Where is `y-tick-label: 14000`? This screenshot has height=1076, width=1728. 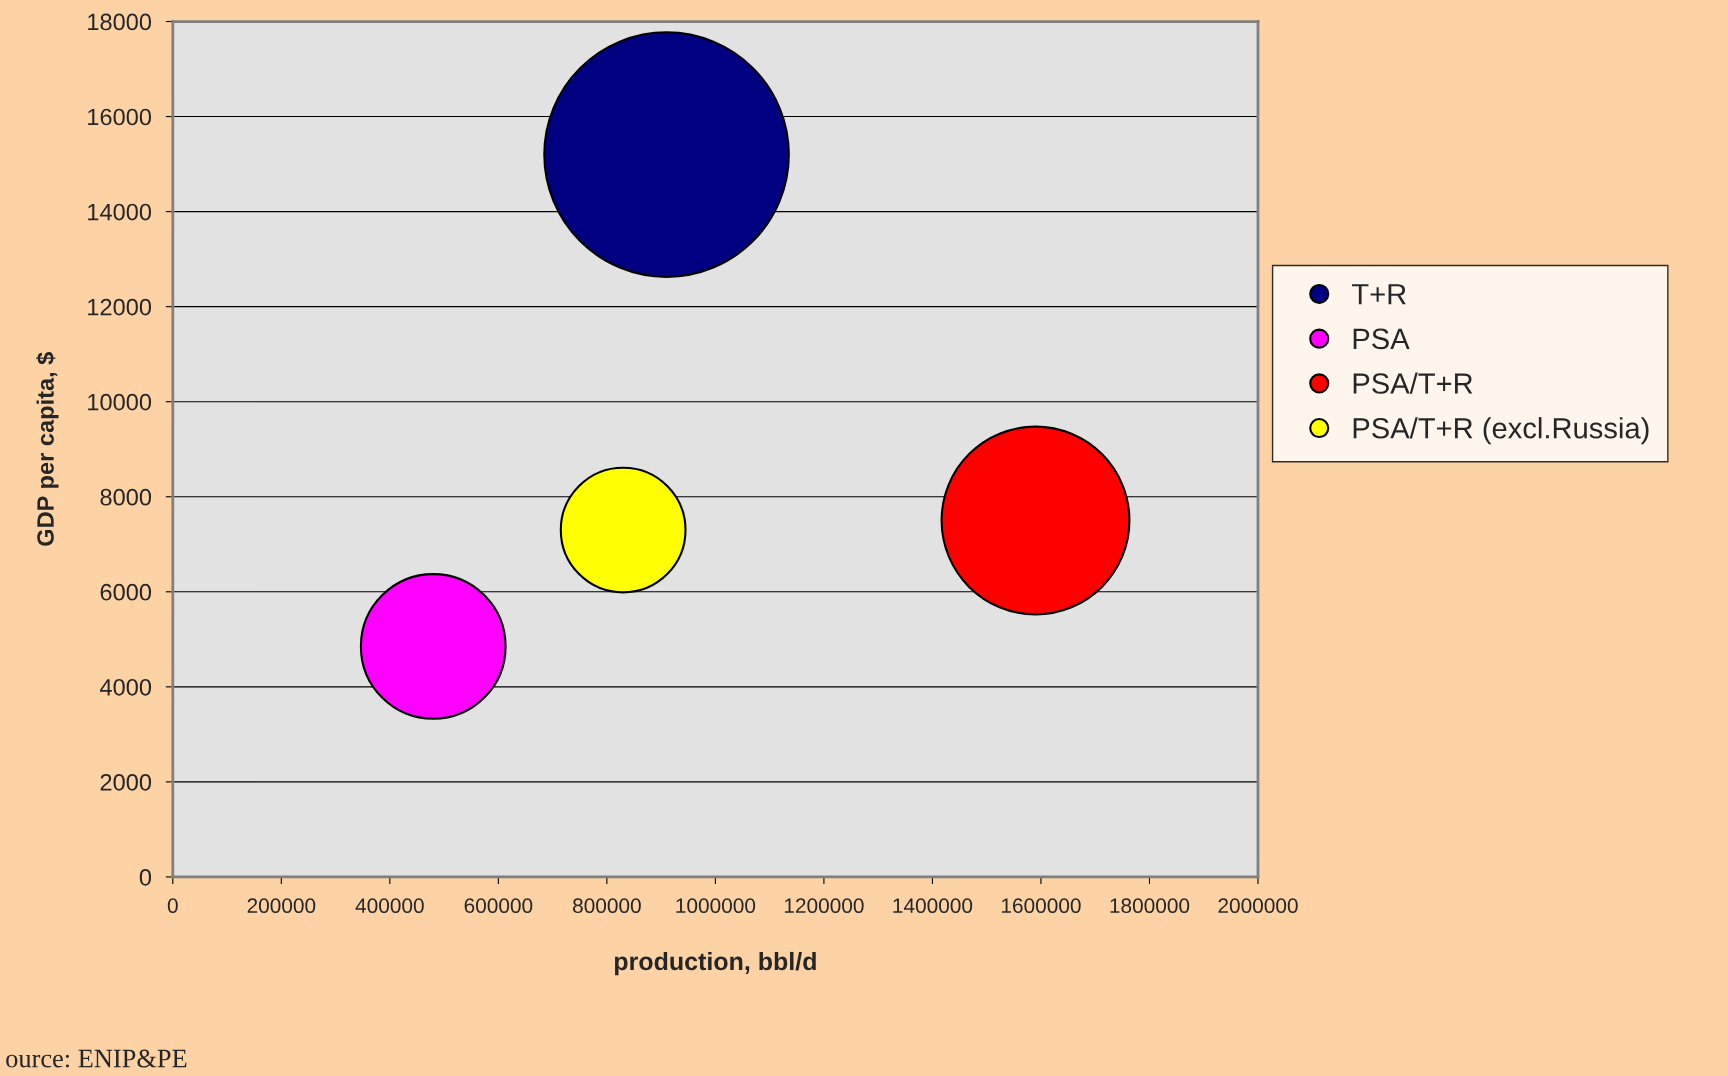
y-tick-label: 14000 is located at coordinates (120, 212).